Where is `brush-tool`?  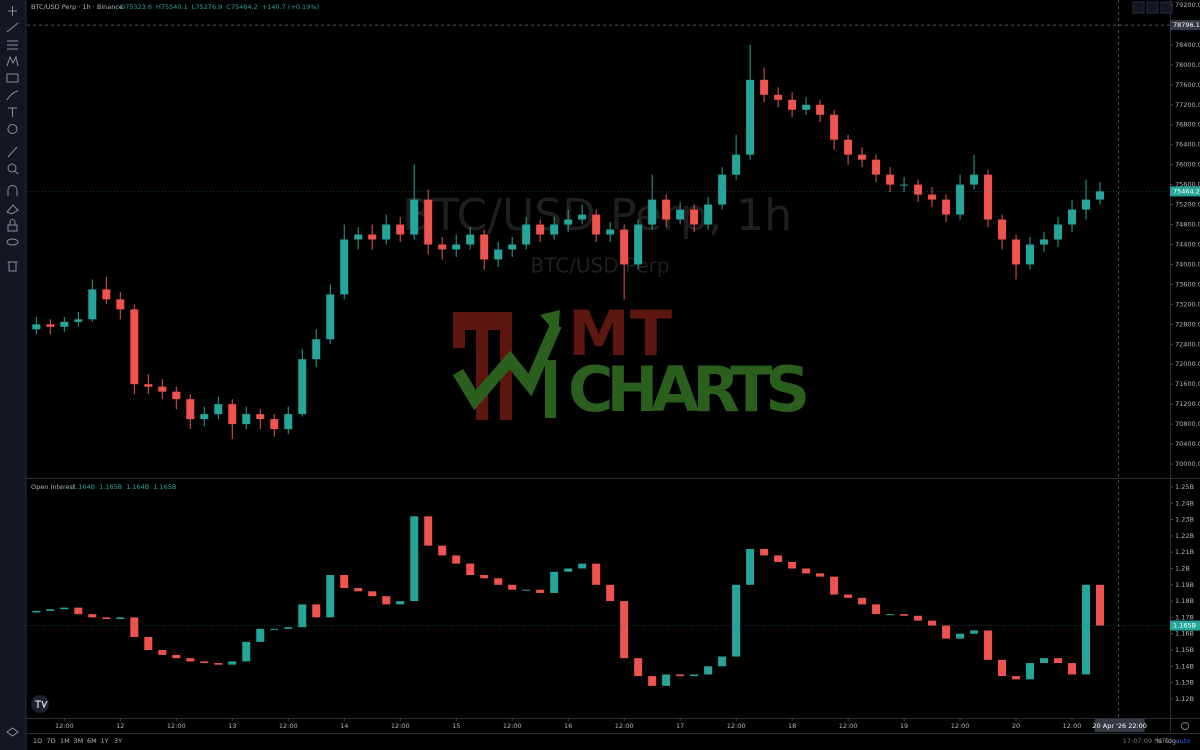
brush-tool is located at coordinates (12, 95).